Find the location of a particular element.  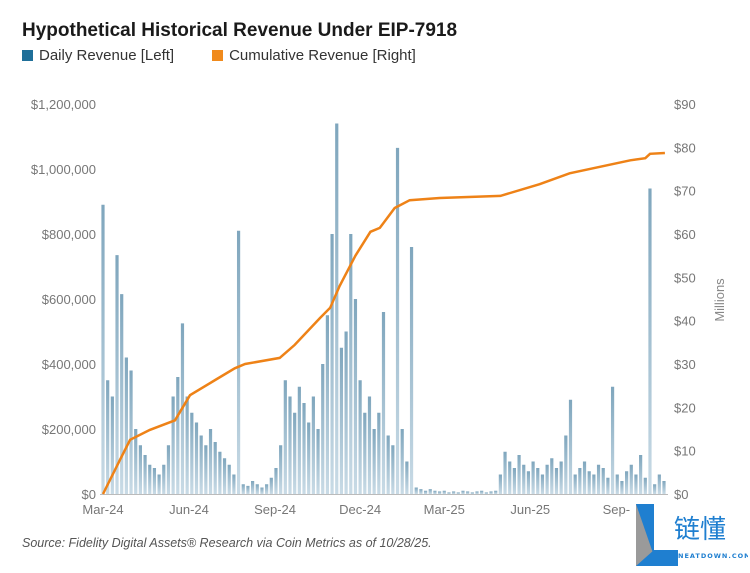

right-axis-tick-label: $30 is located at coordinates (685, 364).